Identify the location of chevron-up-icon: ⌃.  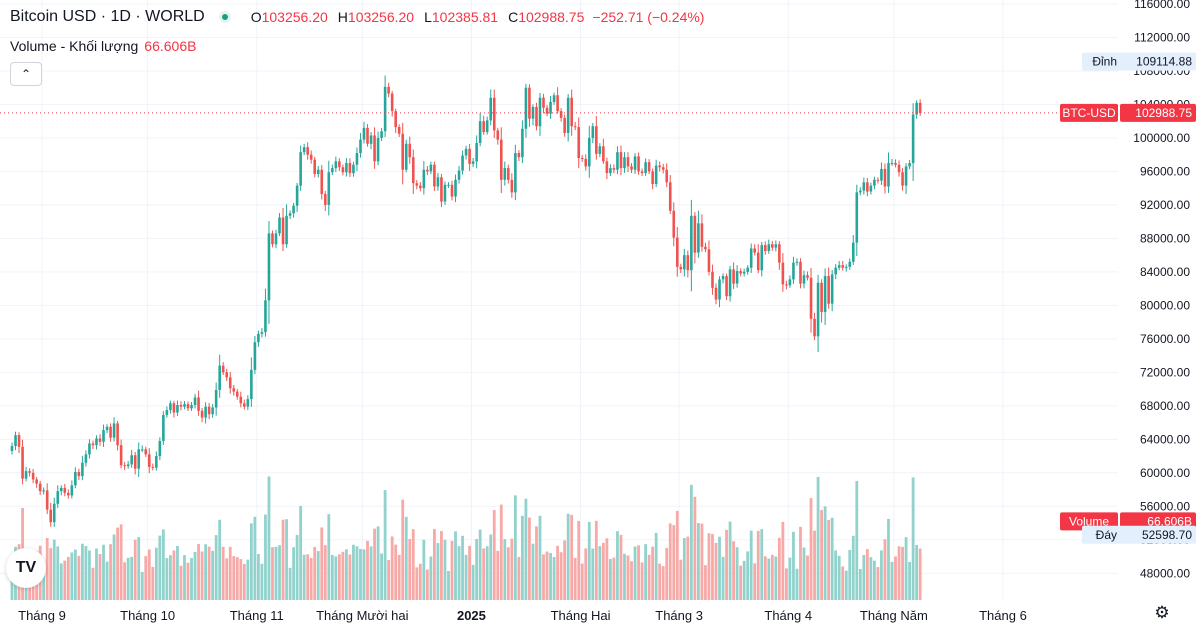
(26, 74).